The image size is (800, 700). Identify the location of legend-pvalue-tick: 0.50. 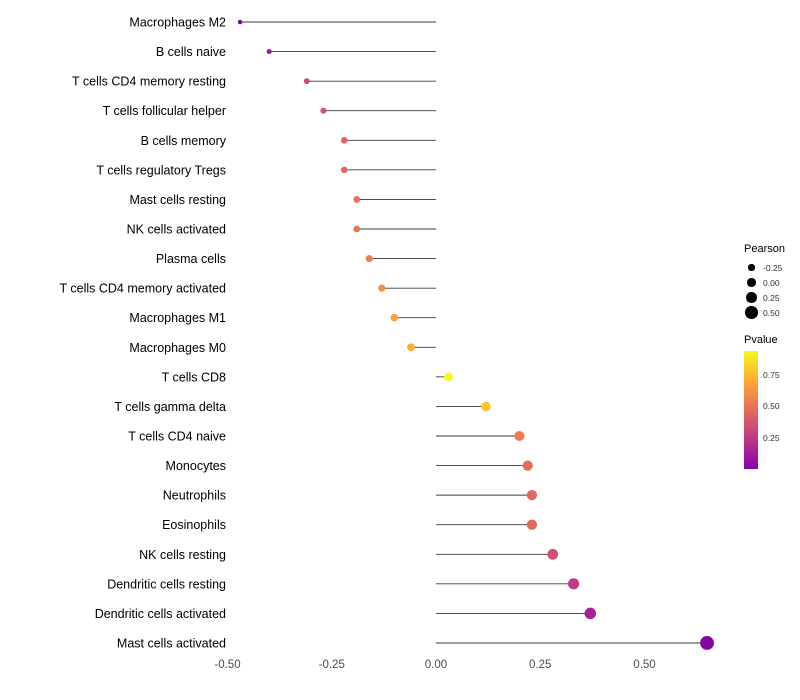
(771, 406).